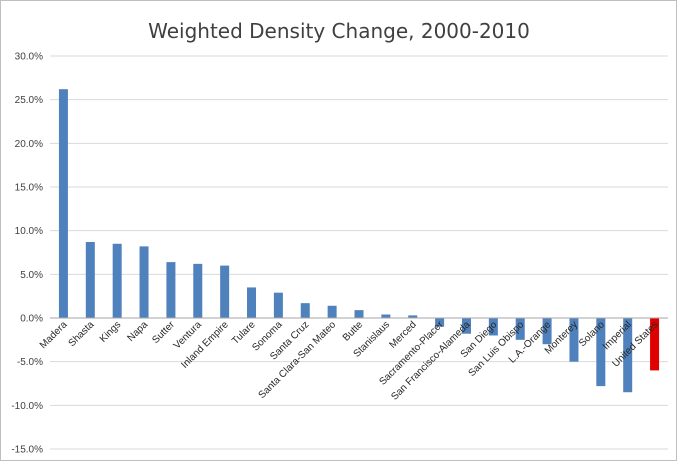  I want to click on bar-tulare, so click(252, 302).